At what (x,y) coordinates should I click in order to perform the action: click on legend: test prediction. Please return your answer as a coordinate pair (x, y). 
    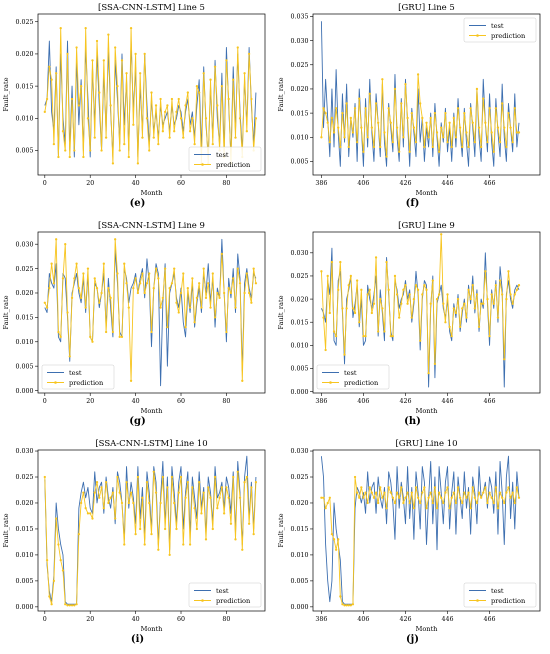
    Looking at the image, I should click on (225, 595).